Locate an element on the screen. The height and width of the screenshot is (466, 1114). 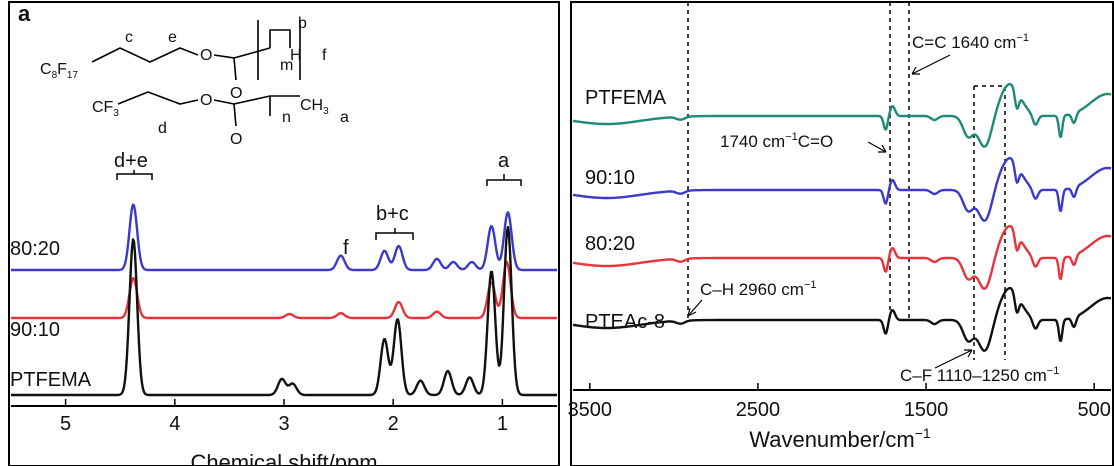
annotation-ch: C–H 2960 cm−1 is located at coordinates (758, 289).